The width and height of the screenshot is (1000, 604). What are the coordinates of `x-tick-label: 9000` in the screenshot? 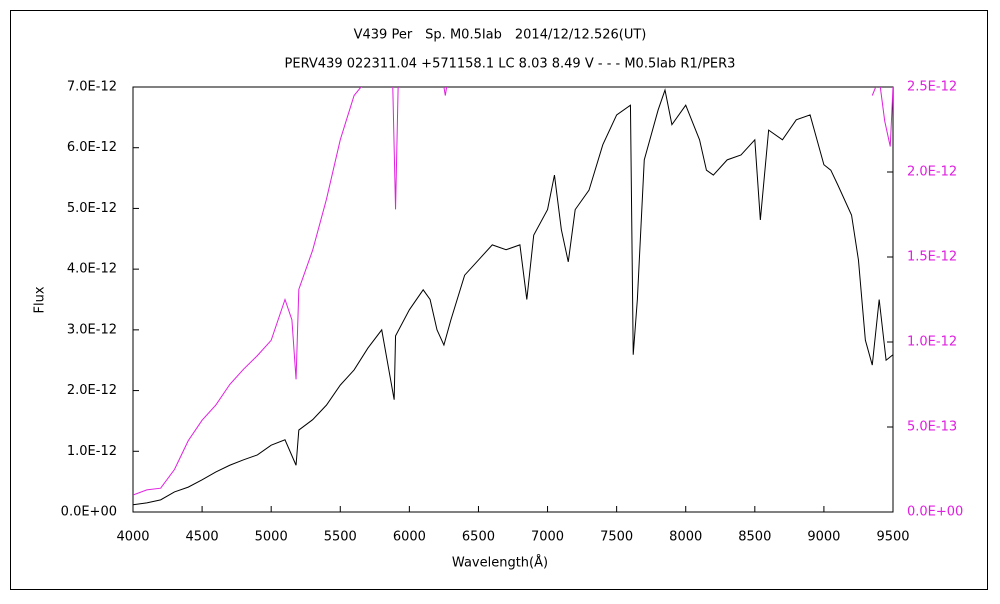 It's located at (823, 537).